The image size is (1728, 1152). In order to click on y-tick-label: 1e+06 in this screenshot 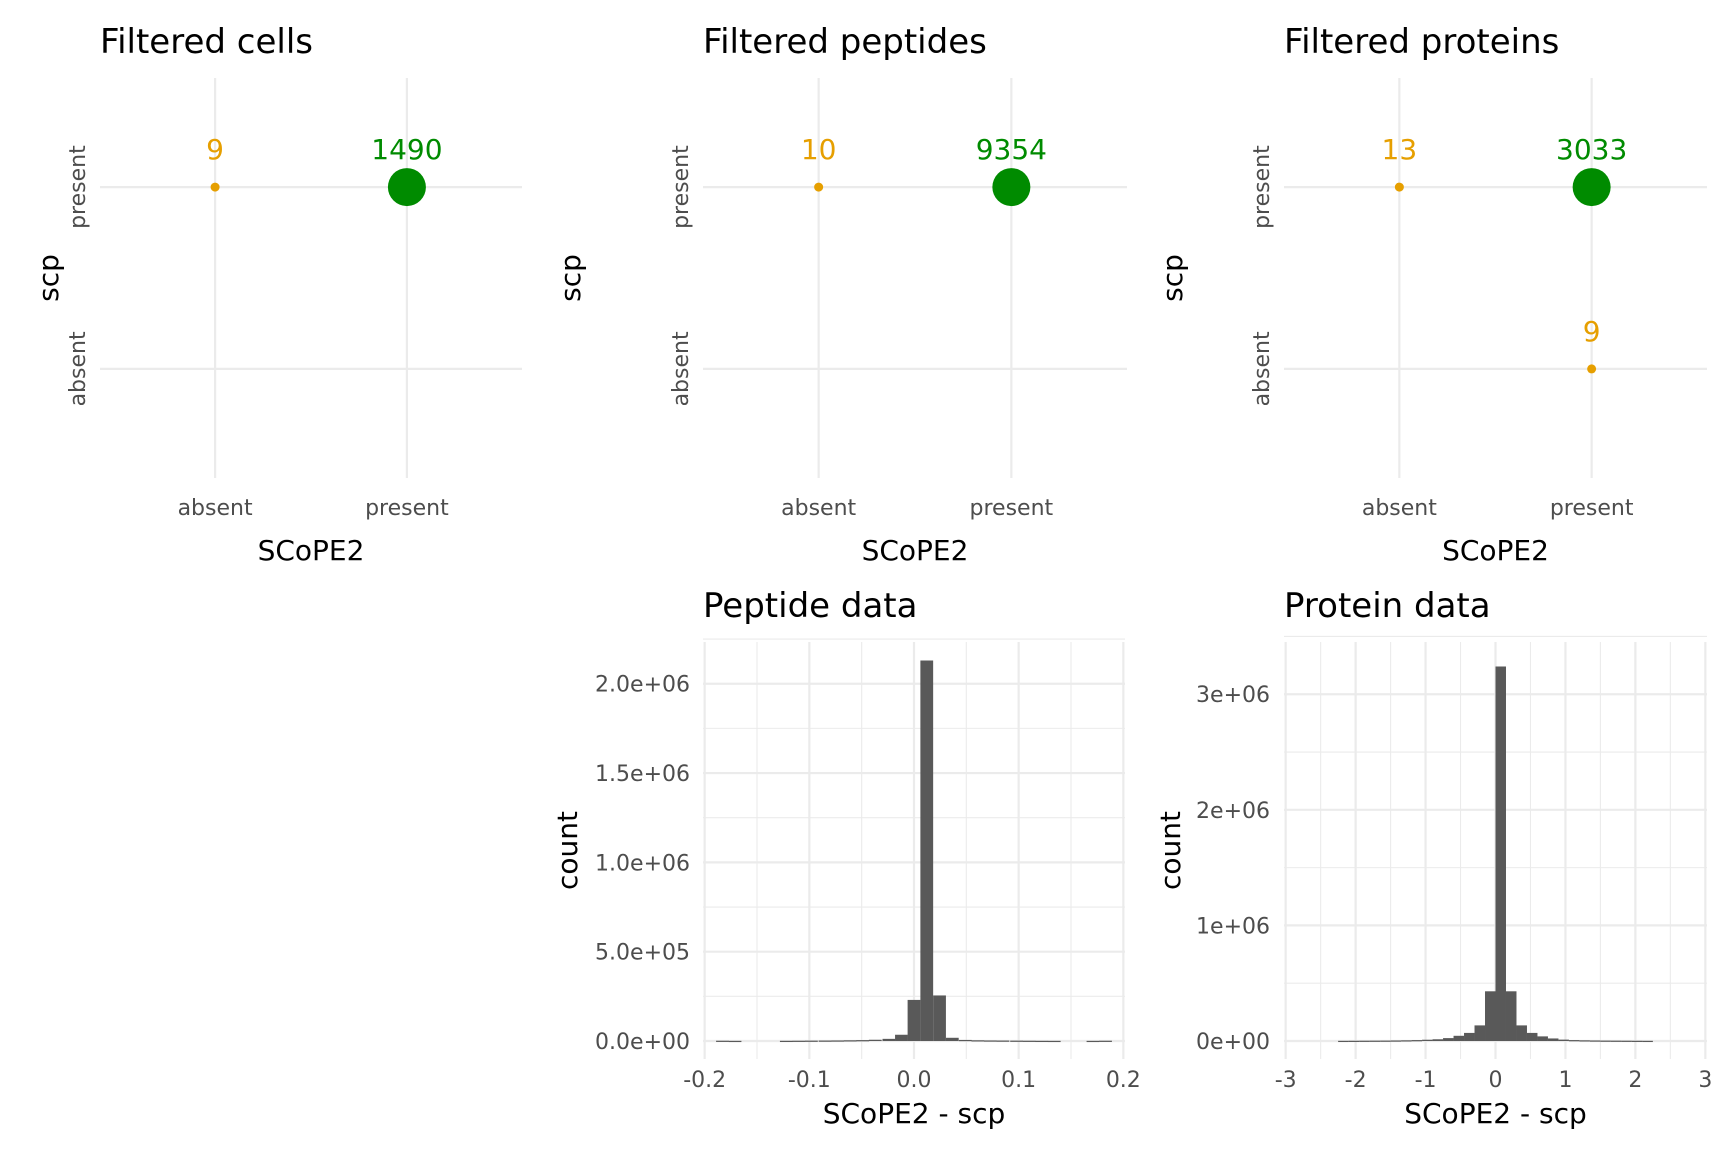, I will do `click(1233, 926)`.